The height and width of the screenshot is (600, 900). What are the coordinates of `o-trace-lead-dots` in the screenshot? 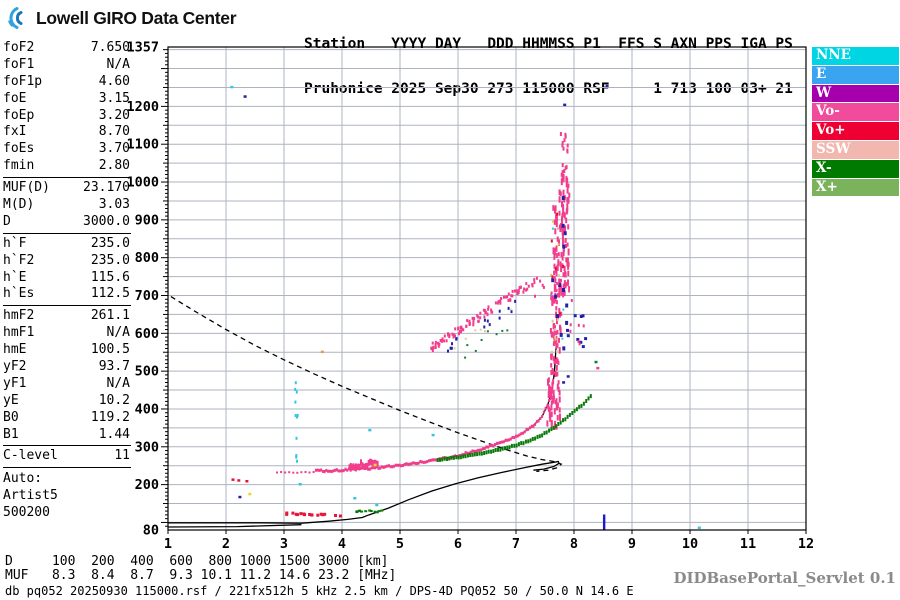 It's located at (277, 472).